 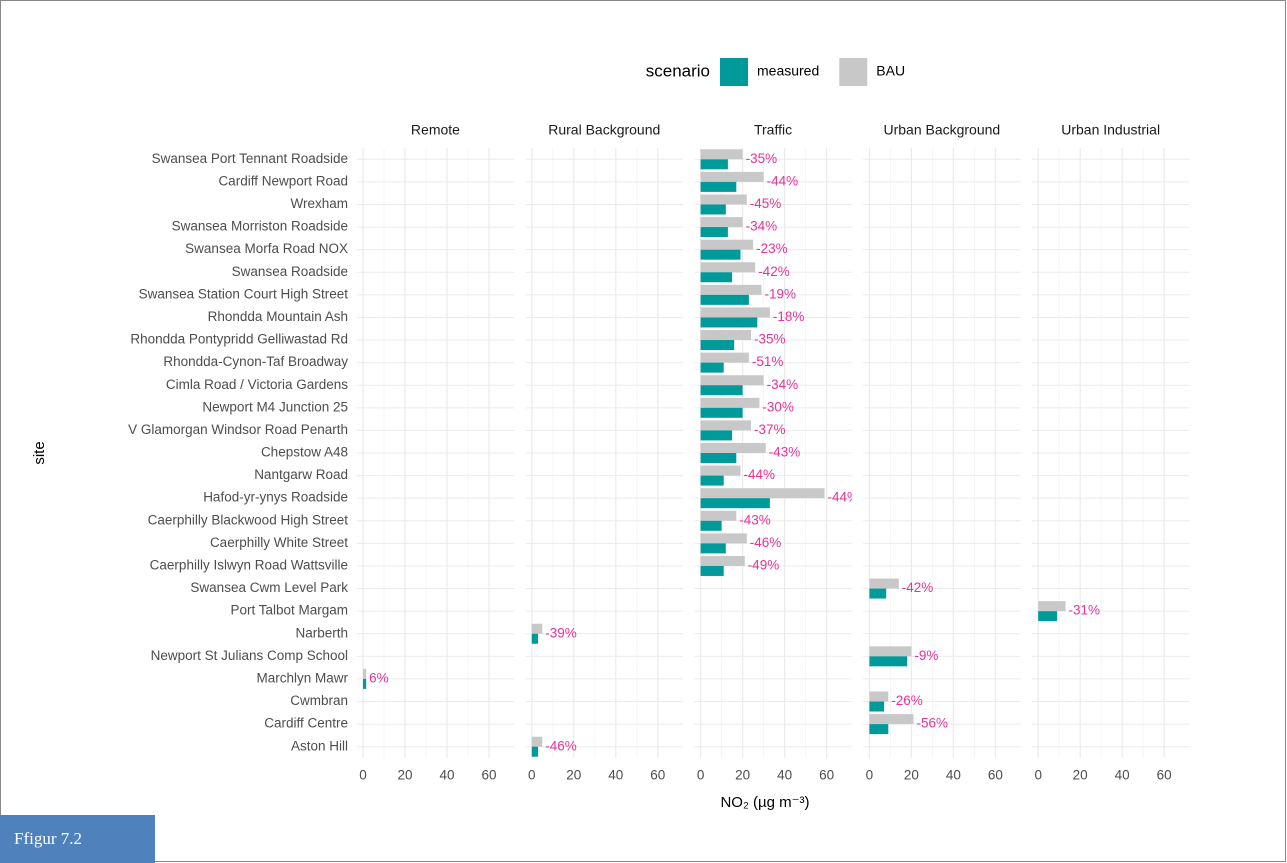 What do you see at coordinates (289, 610) in the screenshot?
I see `y-tick-label: Port Talbot Margam` at bounding box center [289, 610].